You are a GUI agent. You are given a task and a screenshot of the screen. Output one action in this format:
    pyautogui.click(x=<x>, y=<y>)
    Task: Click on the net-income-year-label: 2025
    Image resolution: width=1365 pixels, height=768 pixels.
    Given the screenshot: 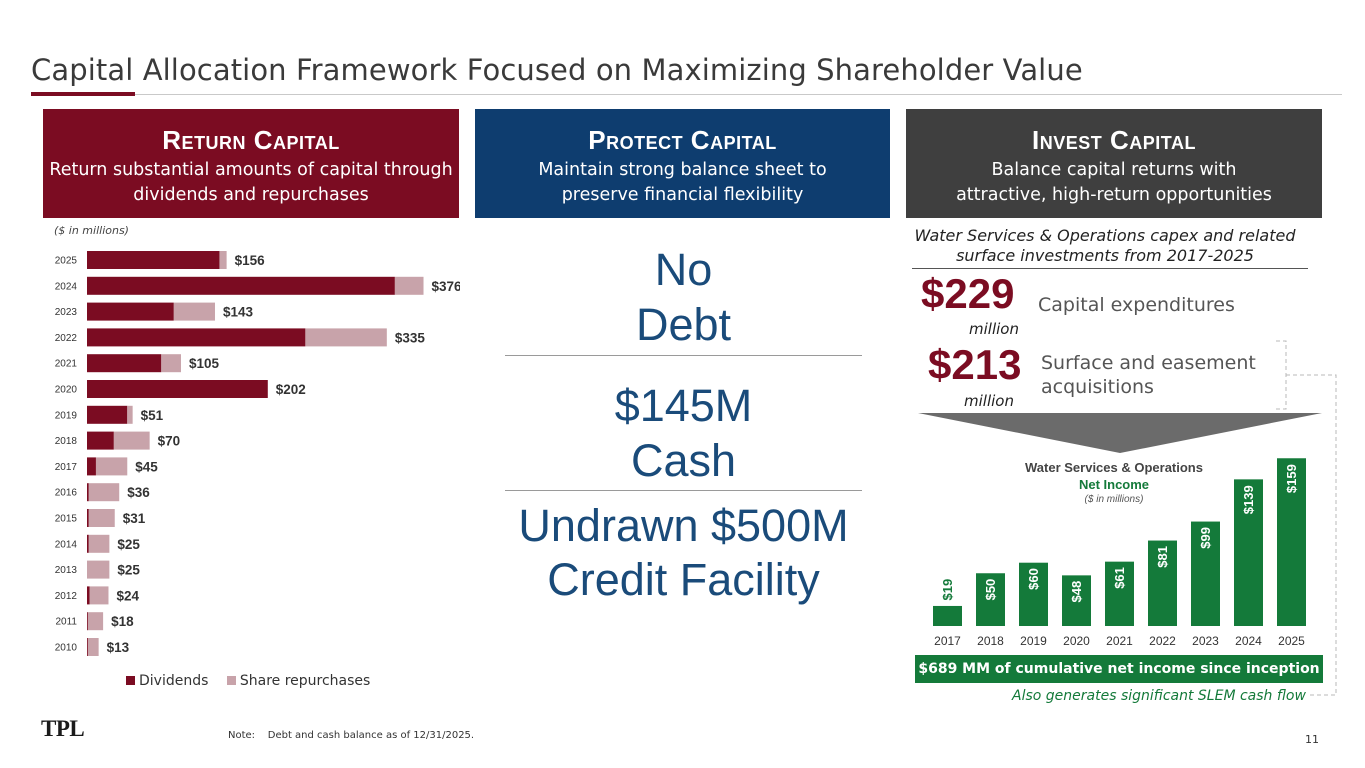 What is the action you would take?
    pyautogui.click(x=1291, y=641)
    